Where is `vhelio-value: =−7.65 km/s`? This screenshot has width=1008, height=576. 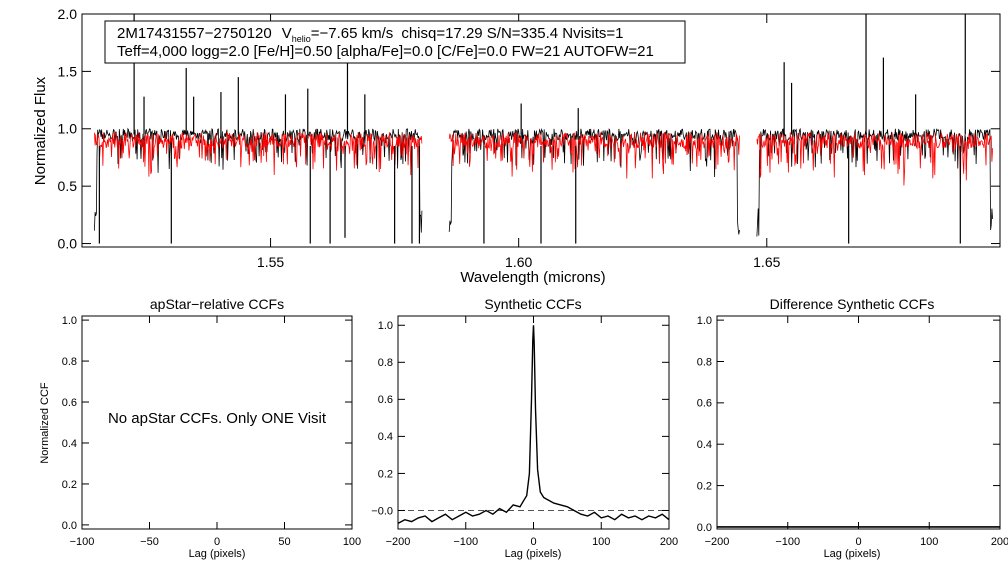 vhelio-value: =−7.65 km/s is located at coordinates (352, 33).